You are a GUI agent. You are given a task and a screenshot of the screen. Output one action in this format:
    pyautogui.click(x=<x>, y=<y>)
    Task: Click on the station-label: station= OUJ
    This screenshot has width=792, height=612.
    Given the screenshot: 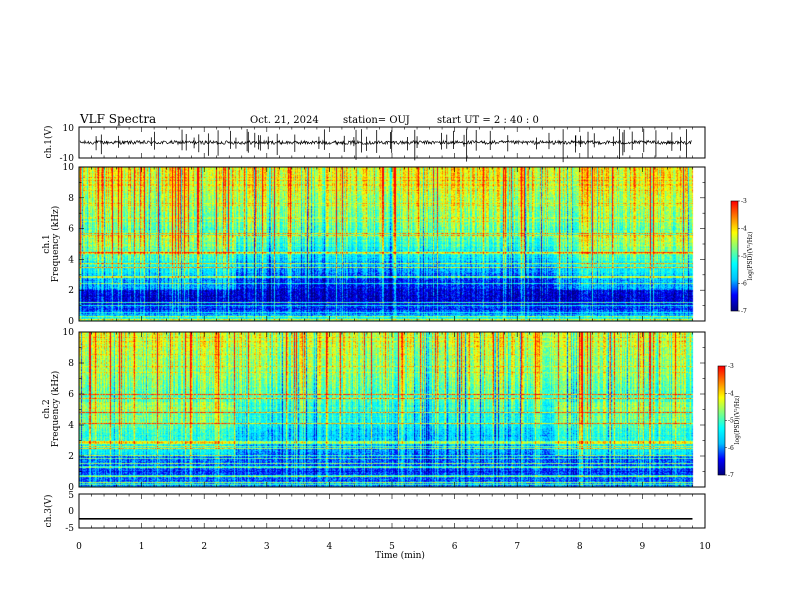 What is the action you would take?
    pyautogui.click(x=376, y=120)
    